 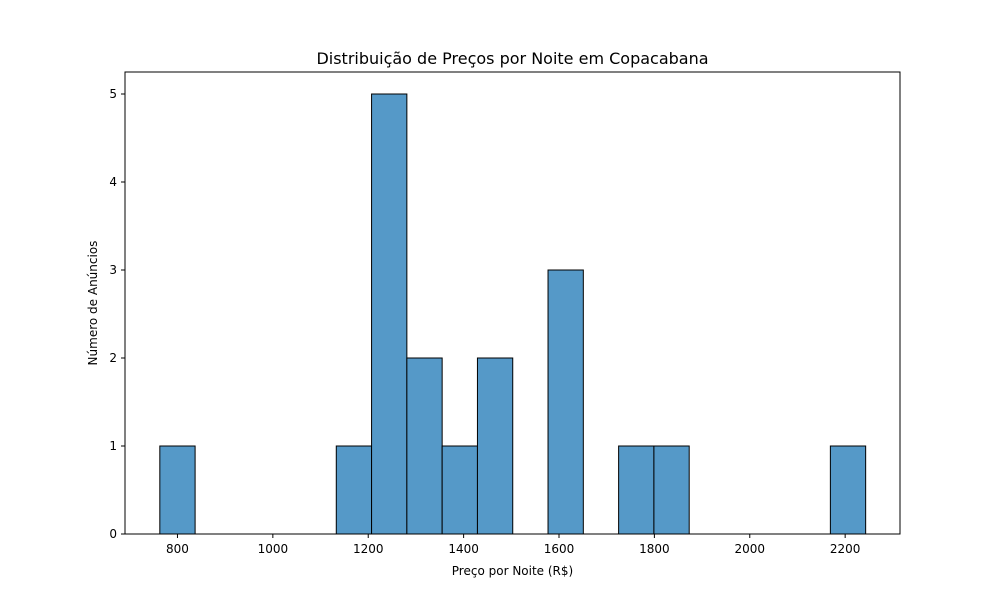 I want to click on x-axis-label: Preço por Noite (R$), so click(x=512, y=571).